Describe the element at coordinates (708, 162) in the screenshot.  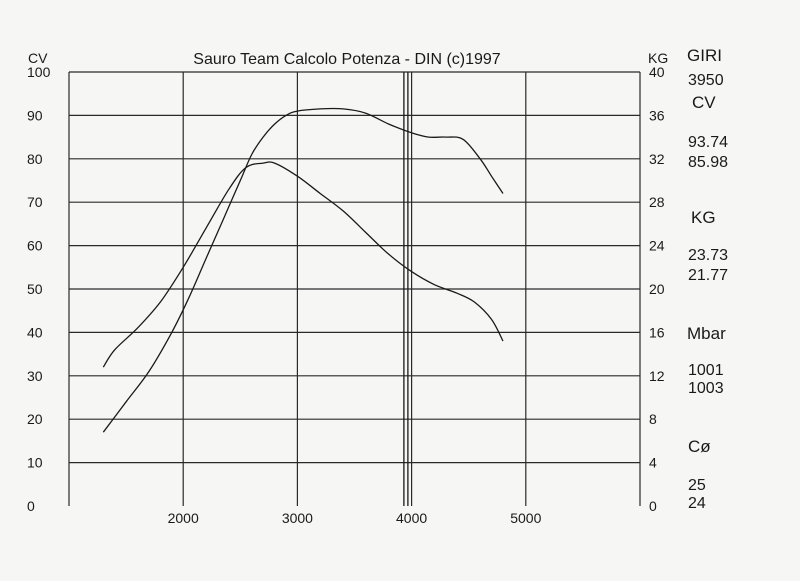
I see `cv-value-2: 85.98` at that location.